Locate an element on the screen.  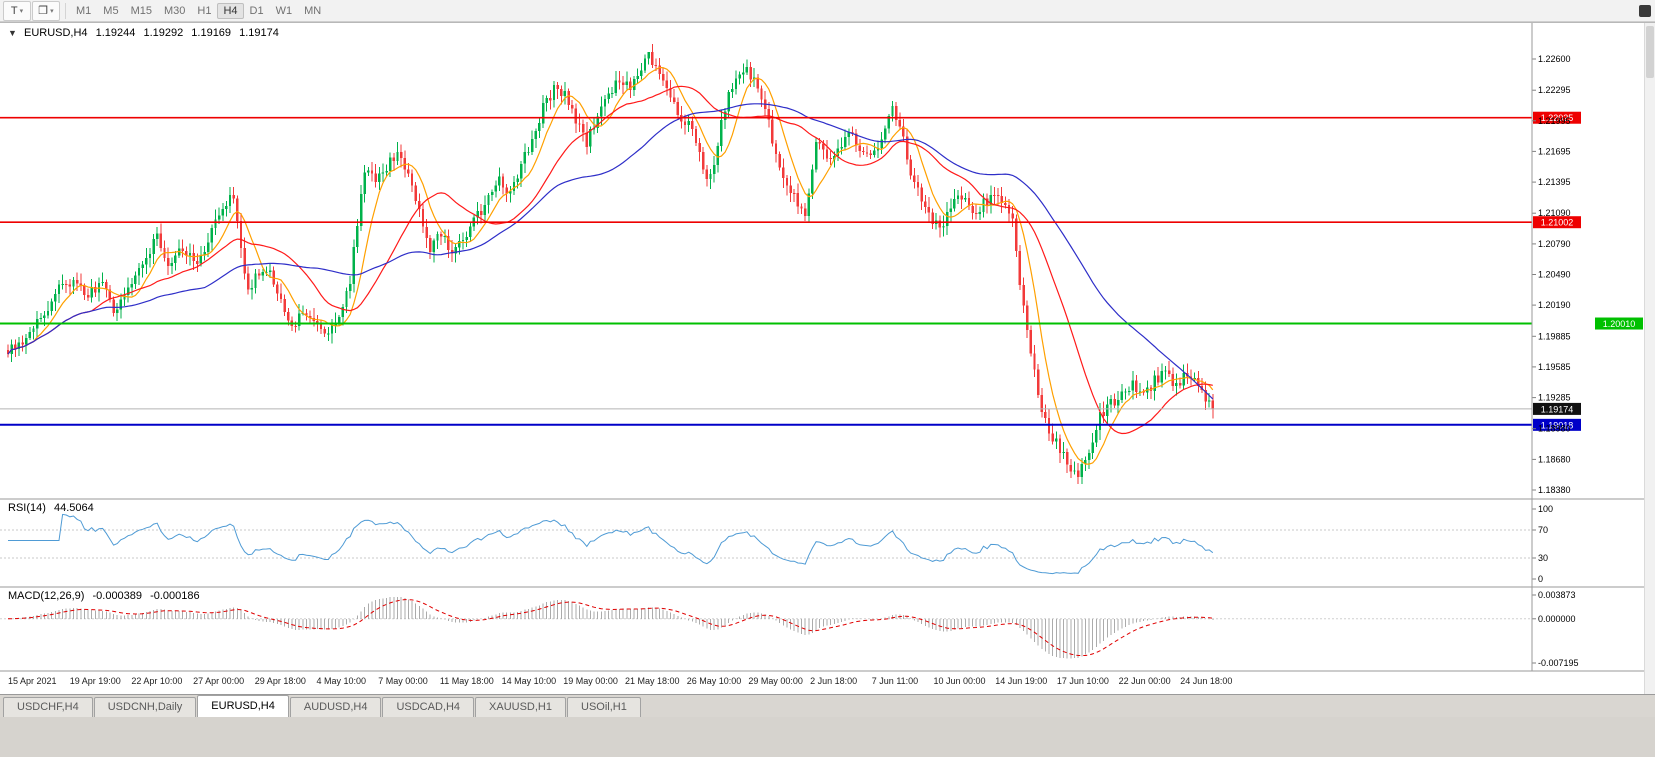
close-value: 1.19174 is located at coordinates (259, 33).